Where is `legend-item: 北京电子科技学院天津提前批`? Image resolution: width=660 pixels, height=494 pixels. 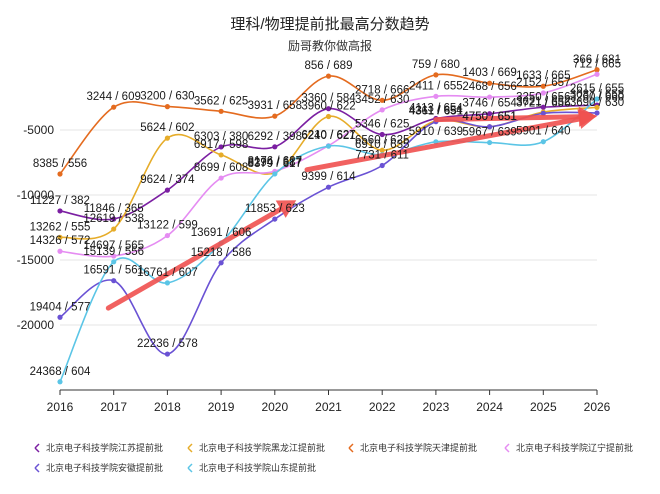
legend-item: 北京电子科技学院天津提前批 is located at coordinates (412, 447).